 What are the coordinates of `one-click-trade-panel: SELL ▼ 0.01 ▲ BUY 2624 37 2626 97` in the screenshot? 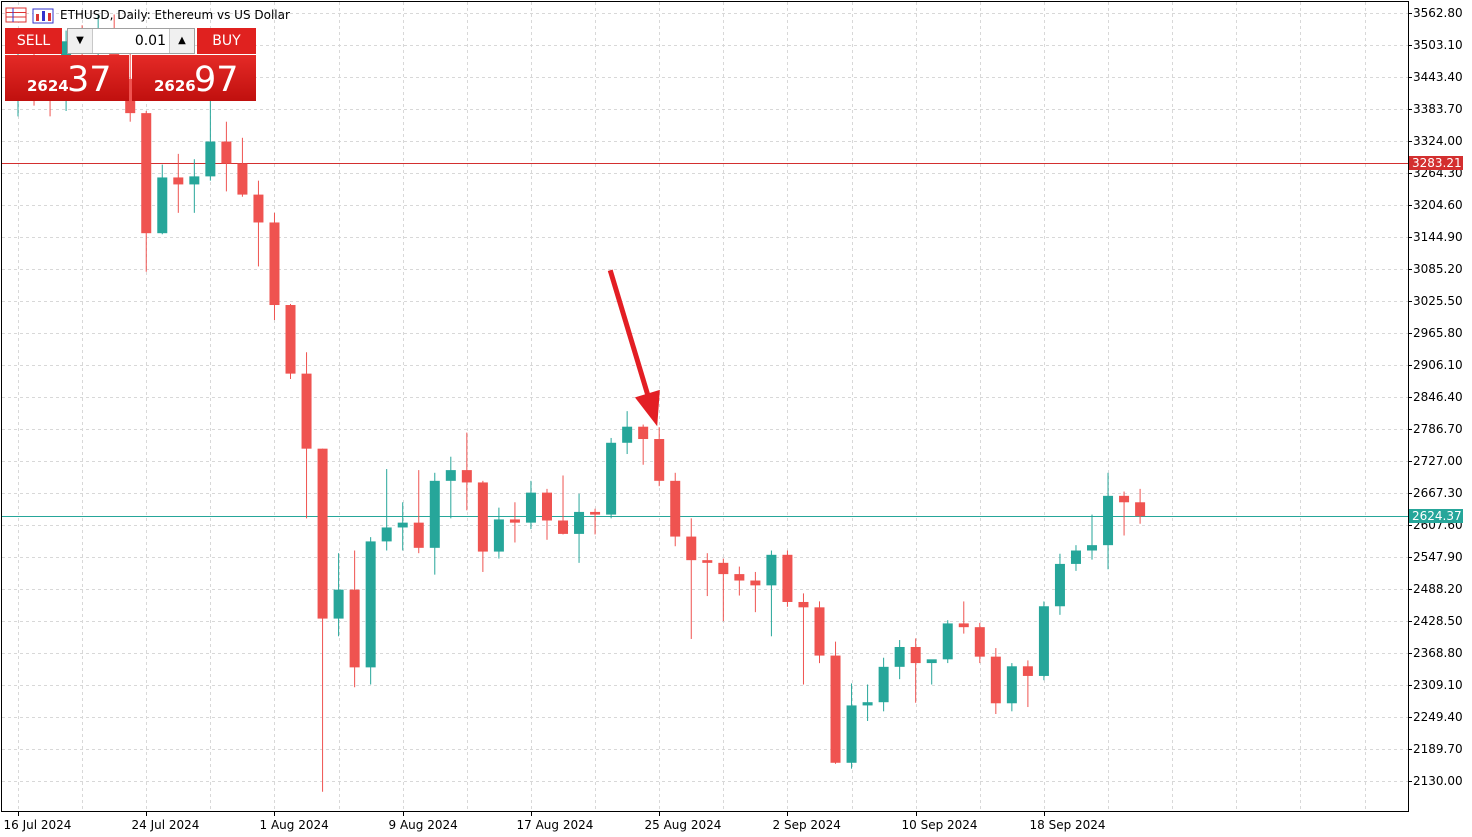 It's located at (130, 64).